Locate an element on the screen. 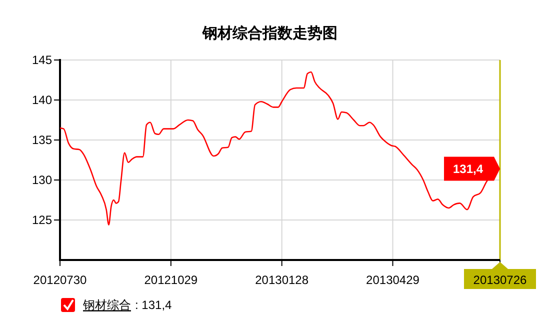 This screenshot has height=320, width=540. x-tick-label: 20121029 is located at coordinates (171, 280).